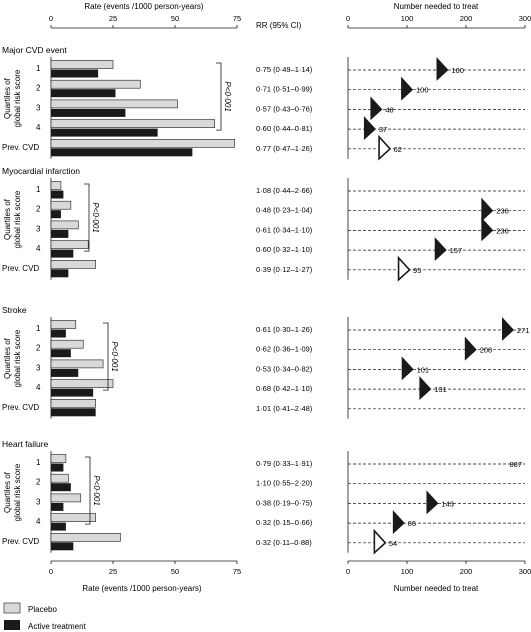  I want to click on rate-axis-bottom-label: Rate (events /1000 person-years), so click(142, 588).